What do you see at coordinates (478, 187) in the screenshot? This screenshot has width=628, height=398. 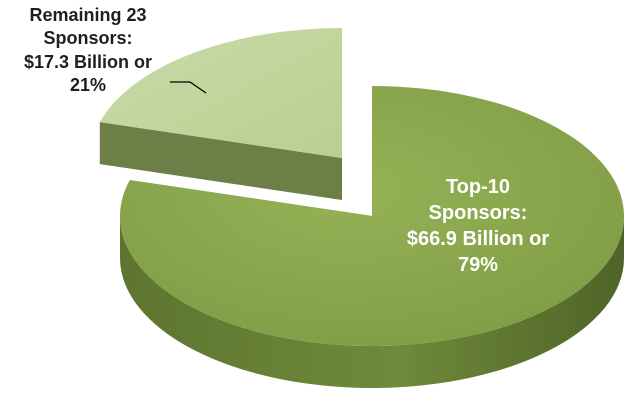 I see `slice-label-top10-line-1: Top-10` at bounding box center [478, 187].